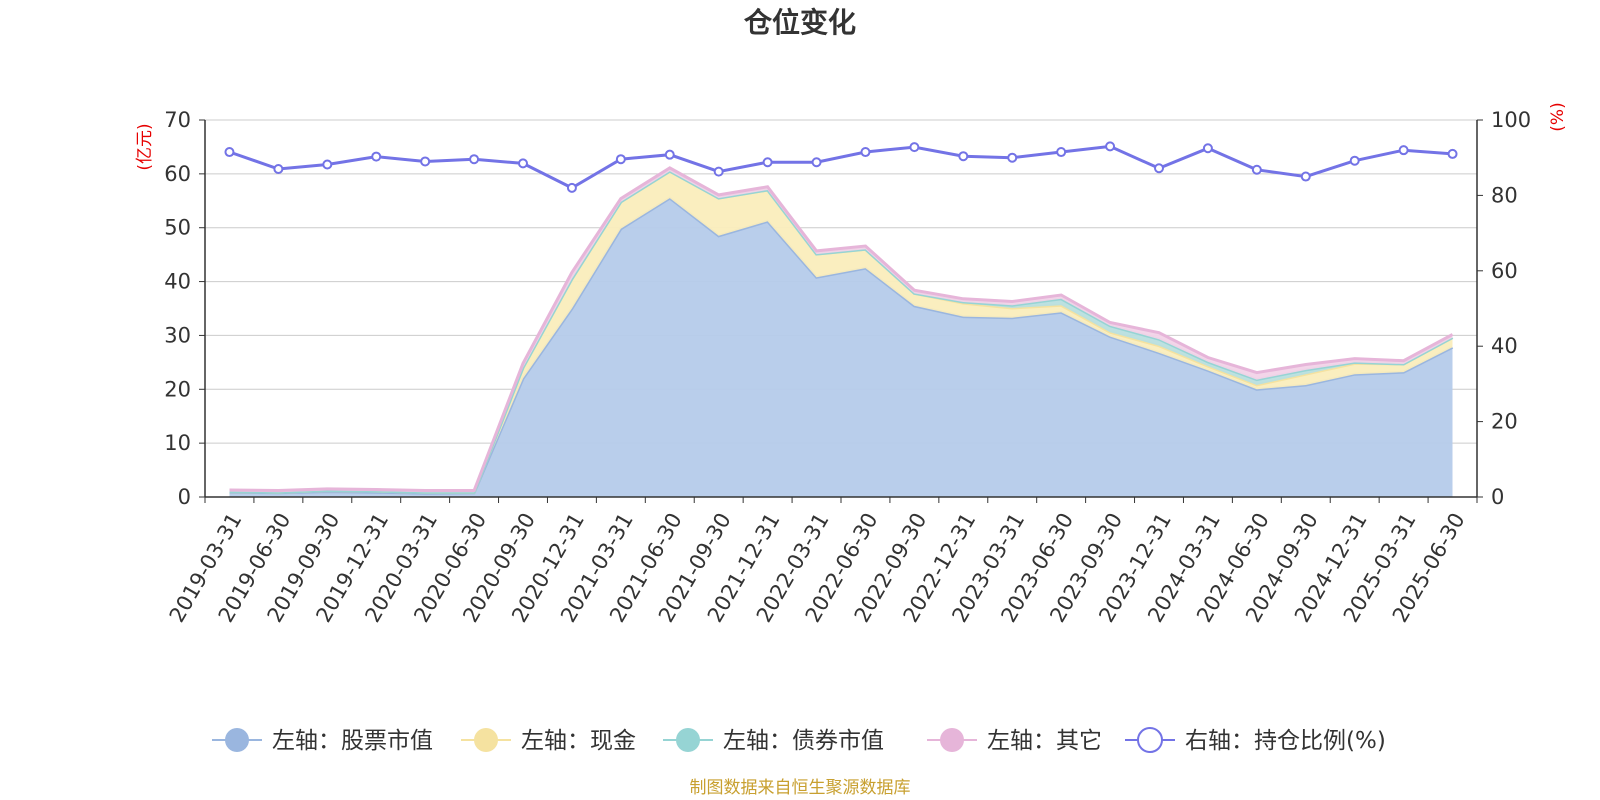  What do you see at coordinates (177, 335) in the screenshot?
I see `left-tick-label: 30` at bounding box center [177, 335].